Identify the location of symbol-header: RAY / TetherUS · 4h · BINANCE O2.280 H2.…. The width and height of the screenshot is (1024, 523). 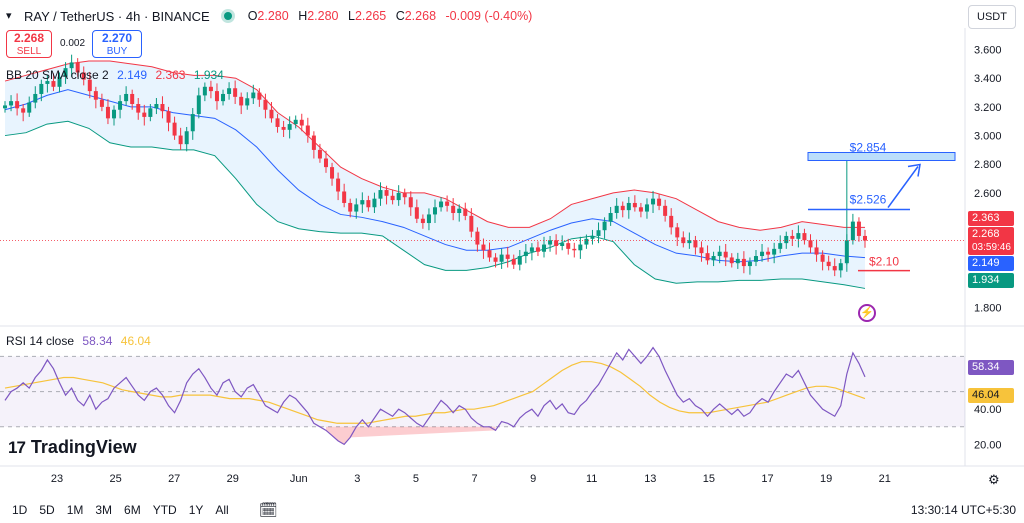
(266, 16).